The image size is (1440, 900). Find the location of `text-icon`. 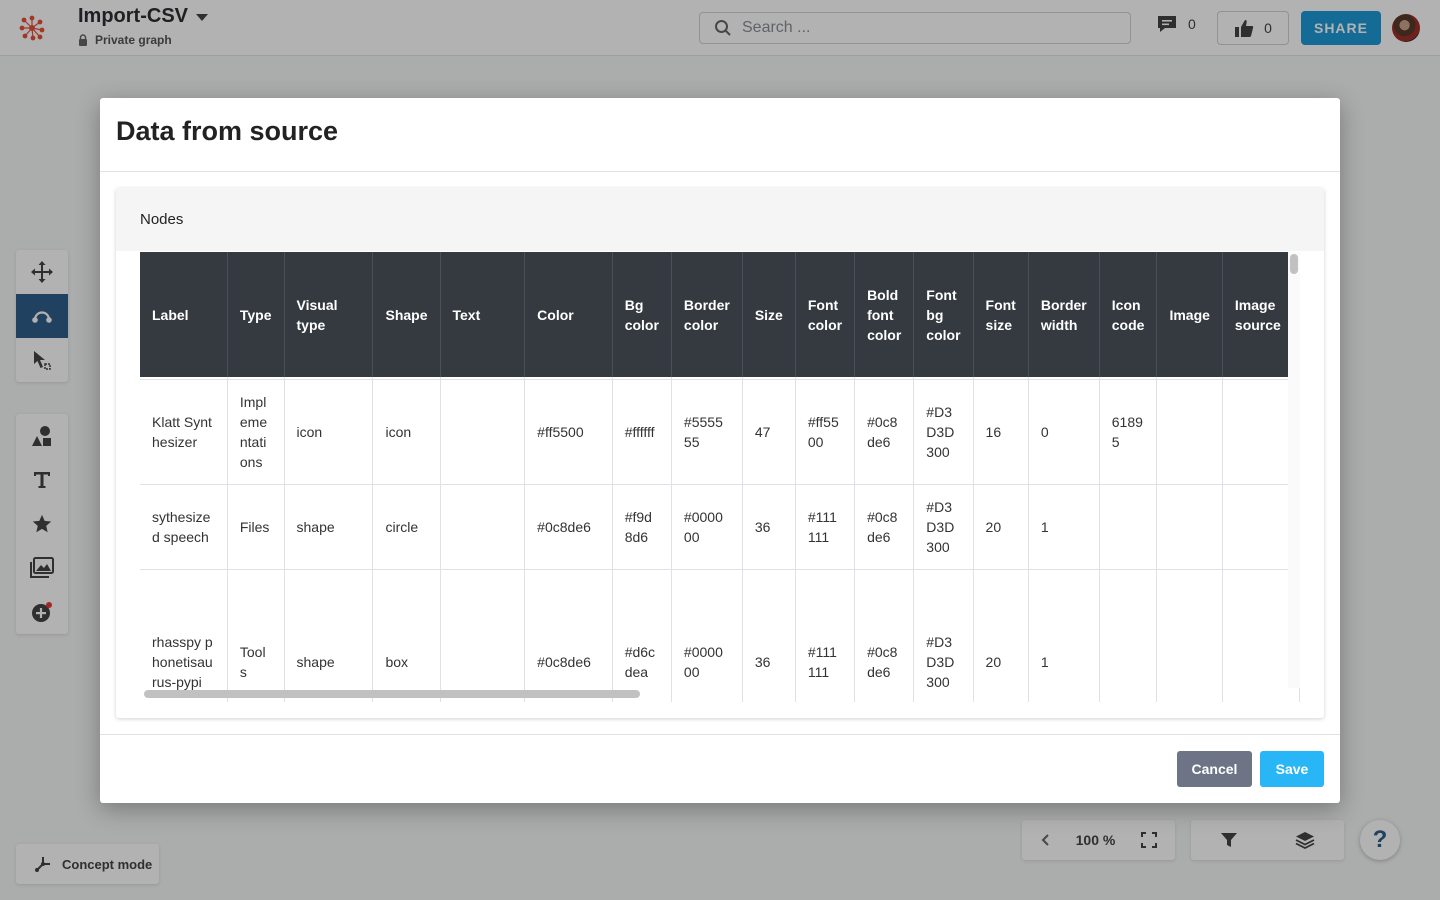

text-icon is located at coordinates (42, 480).